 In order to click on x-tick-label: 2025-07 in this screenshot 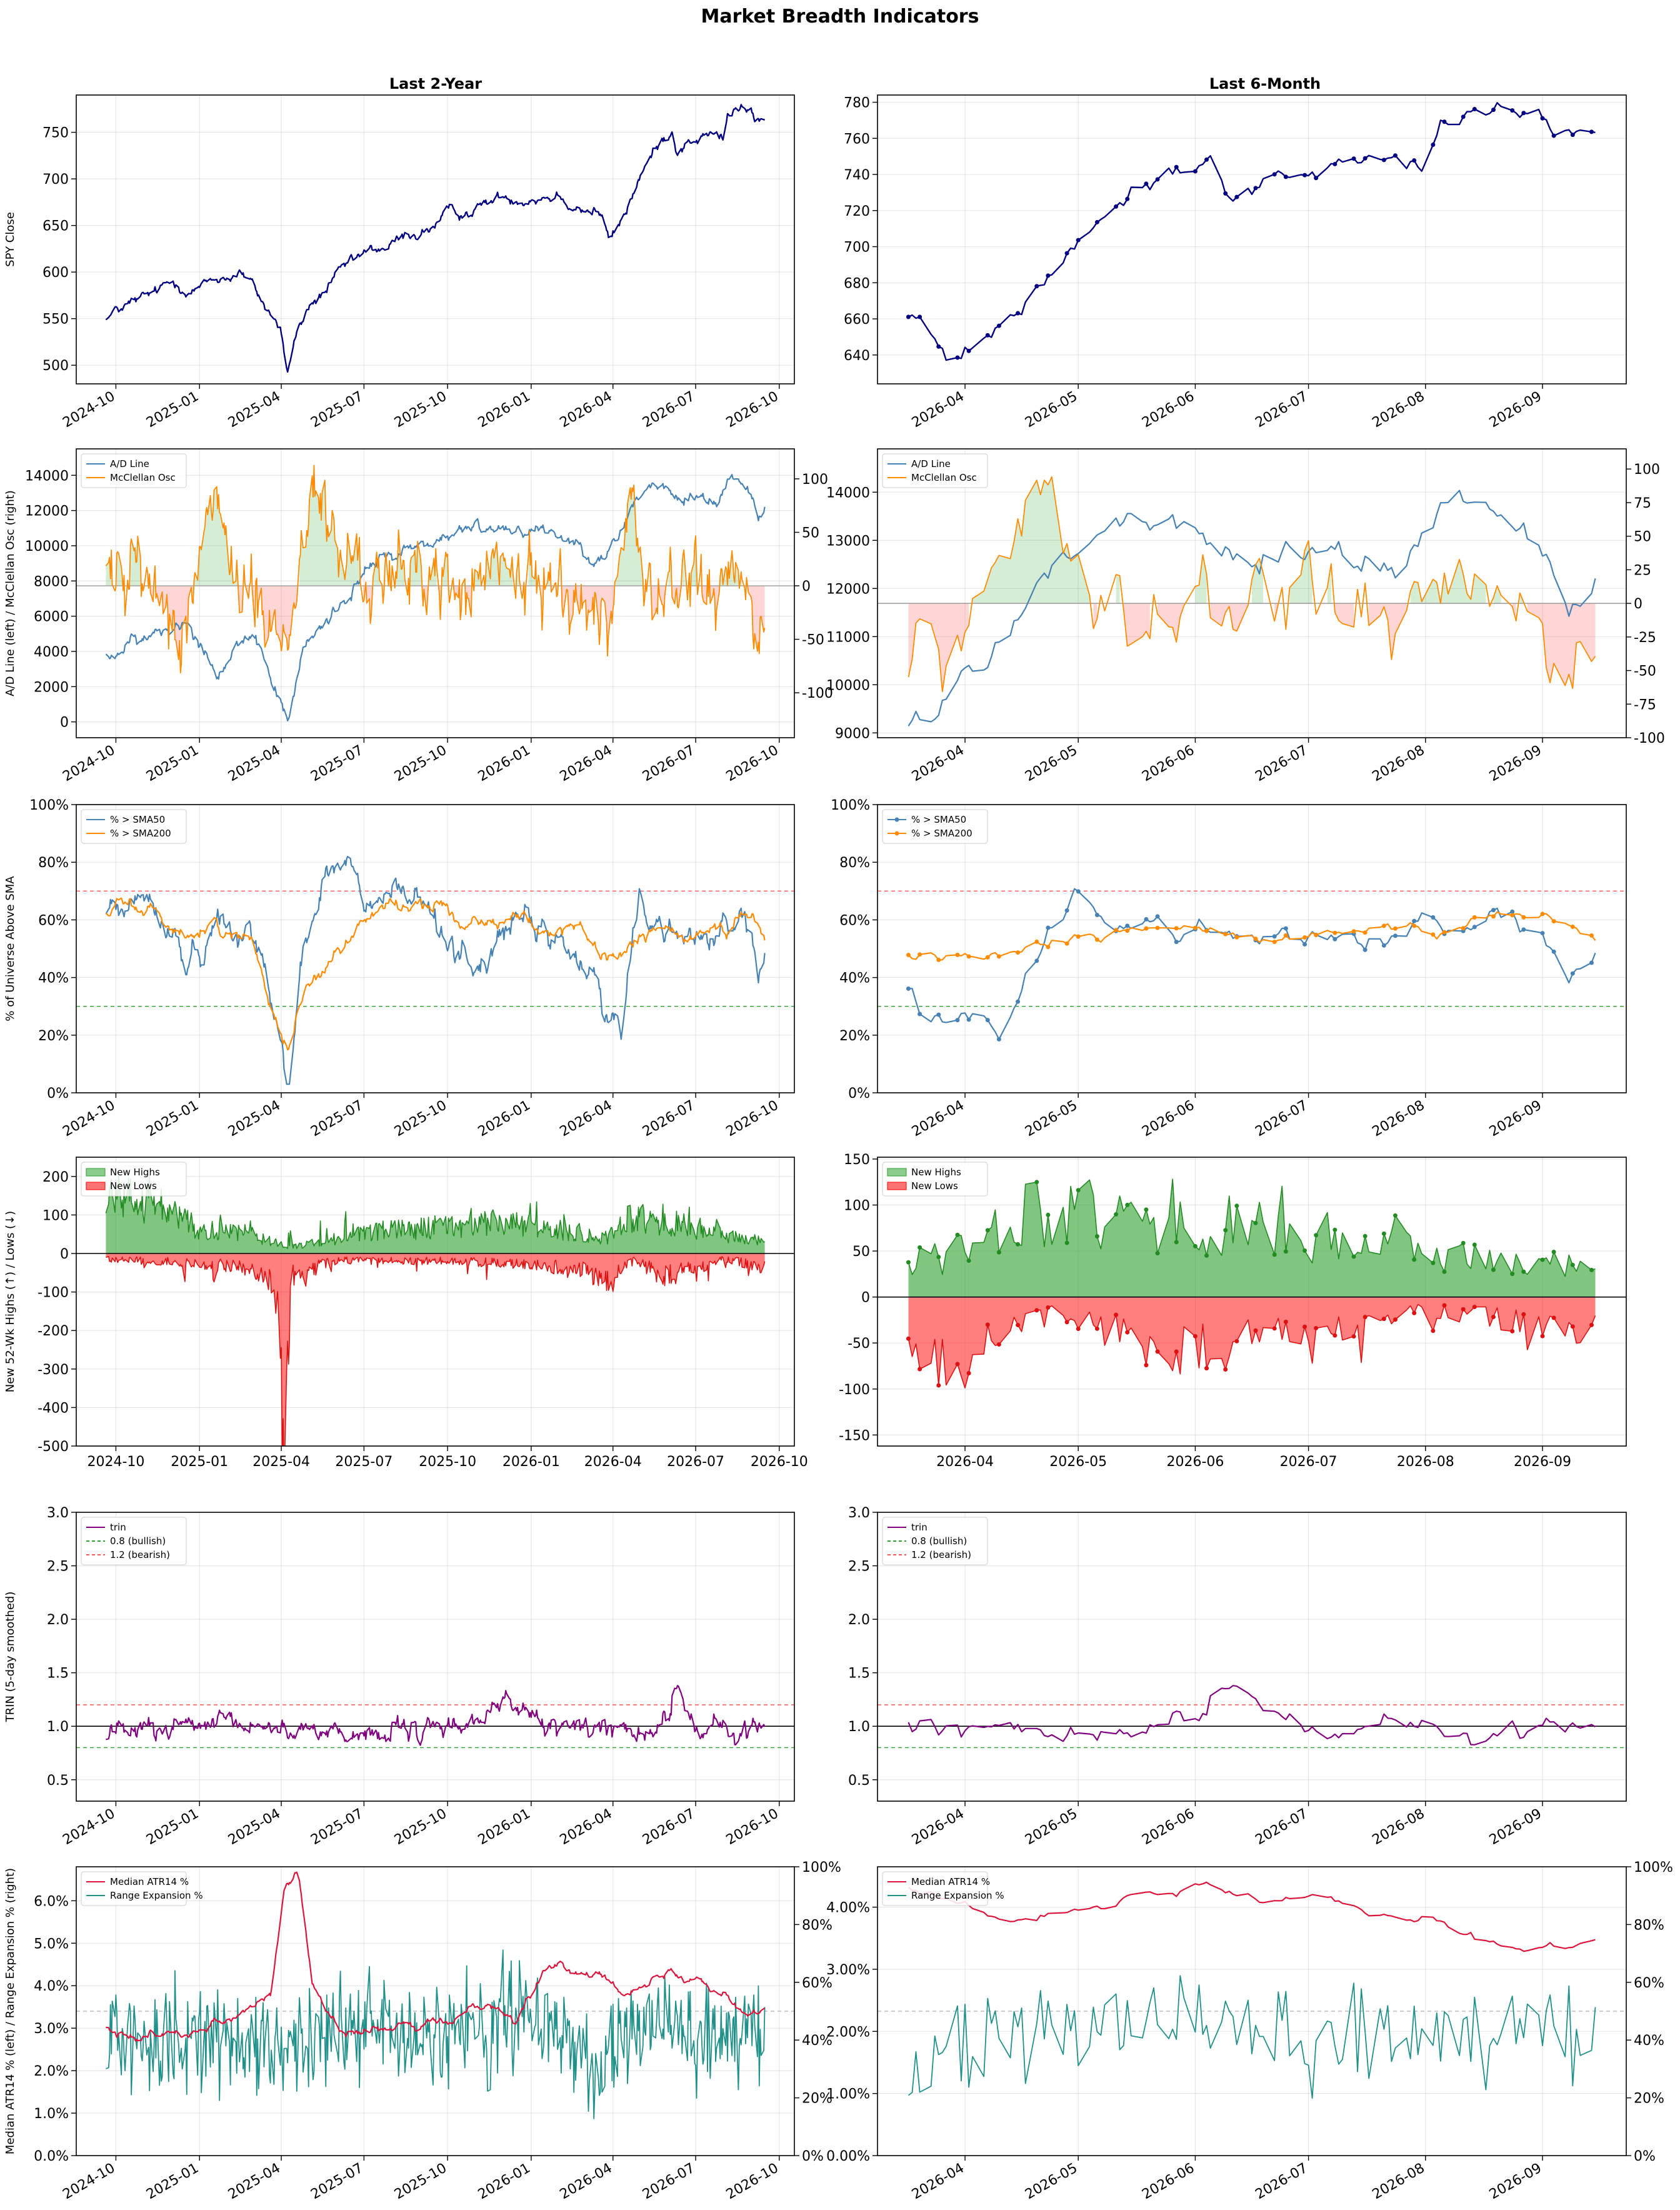, I will do `click(363, 1462)`.